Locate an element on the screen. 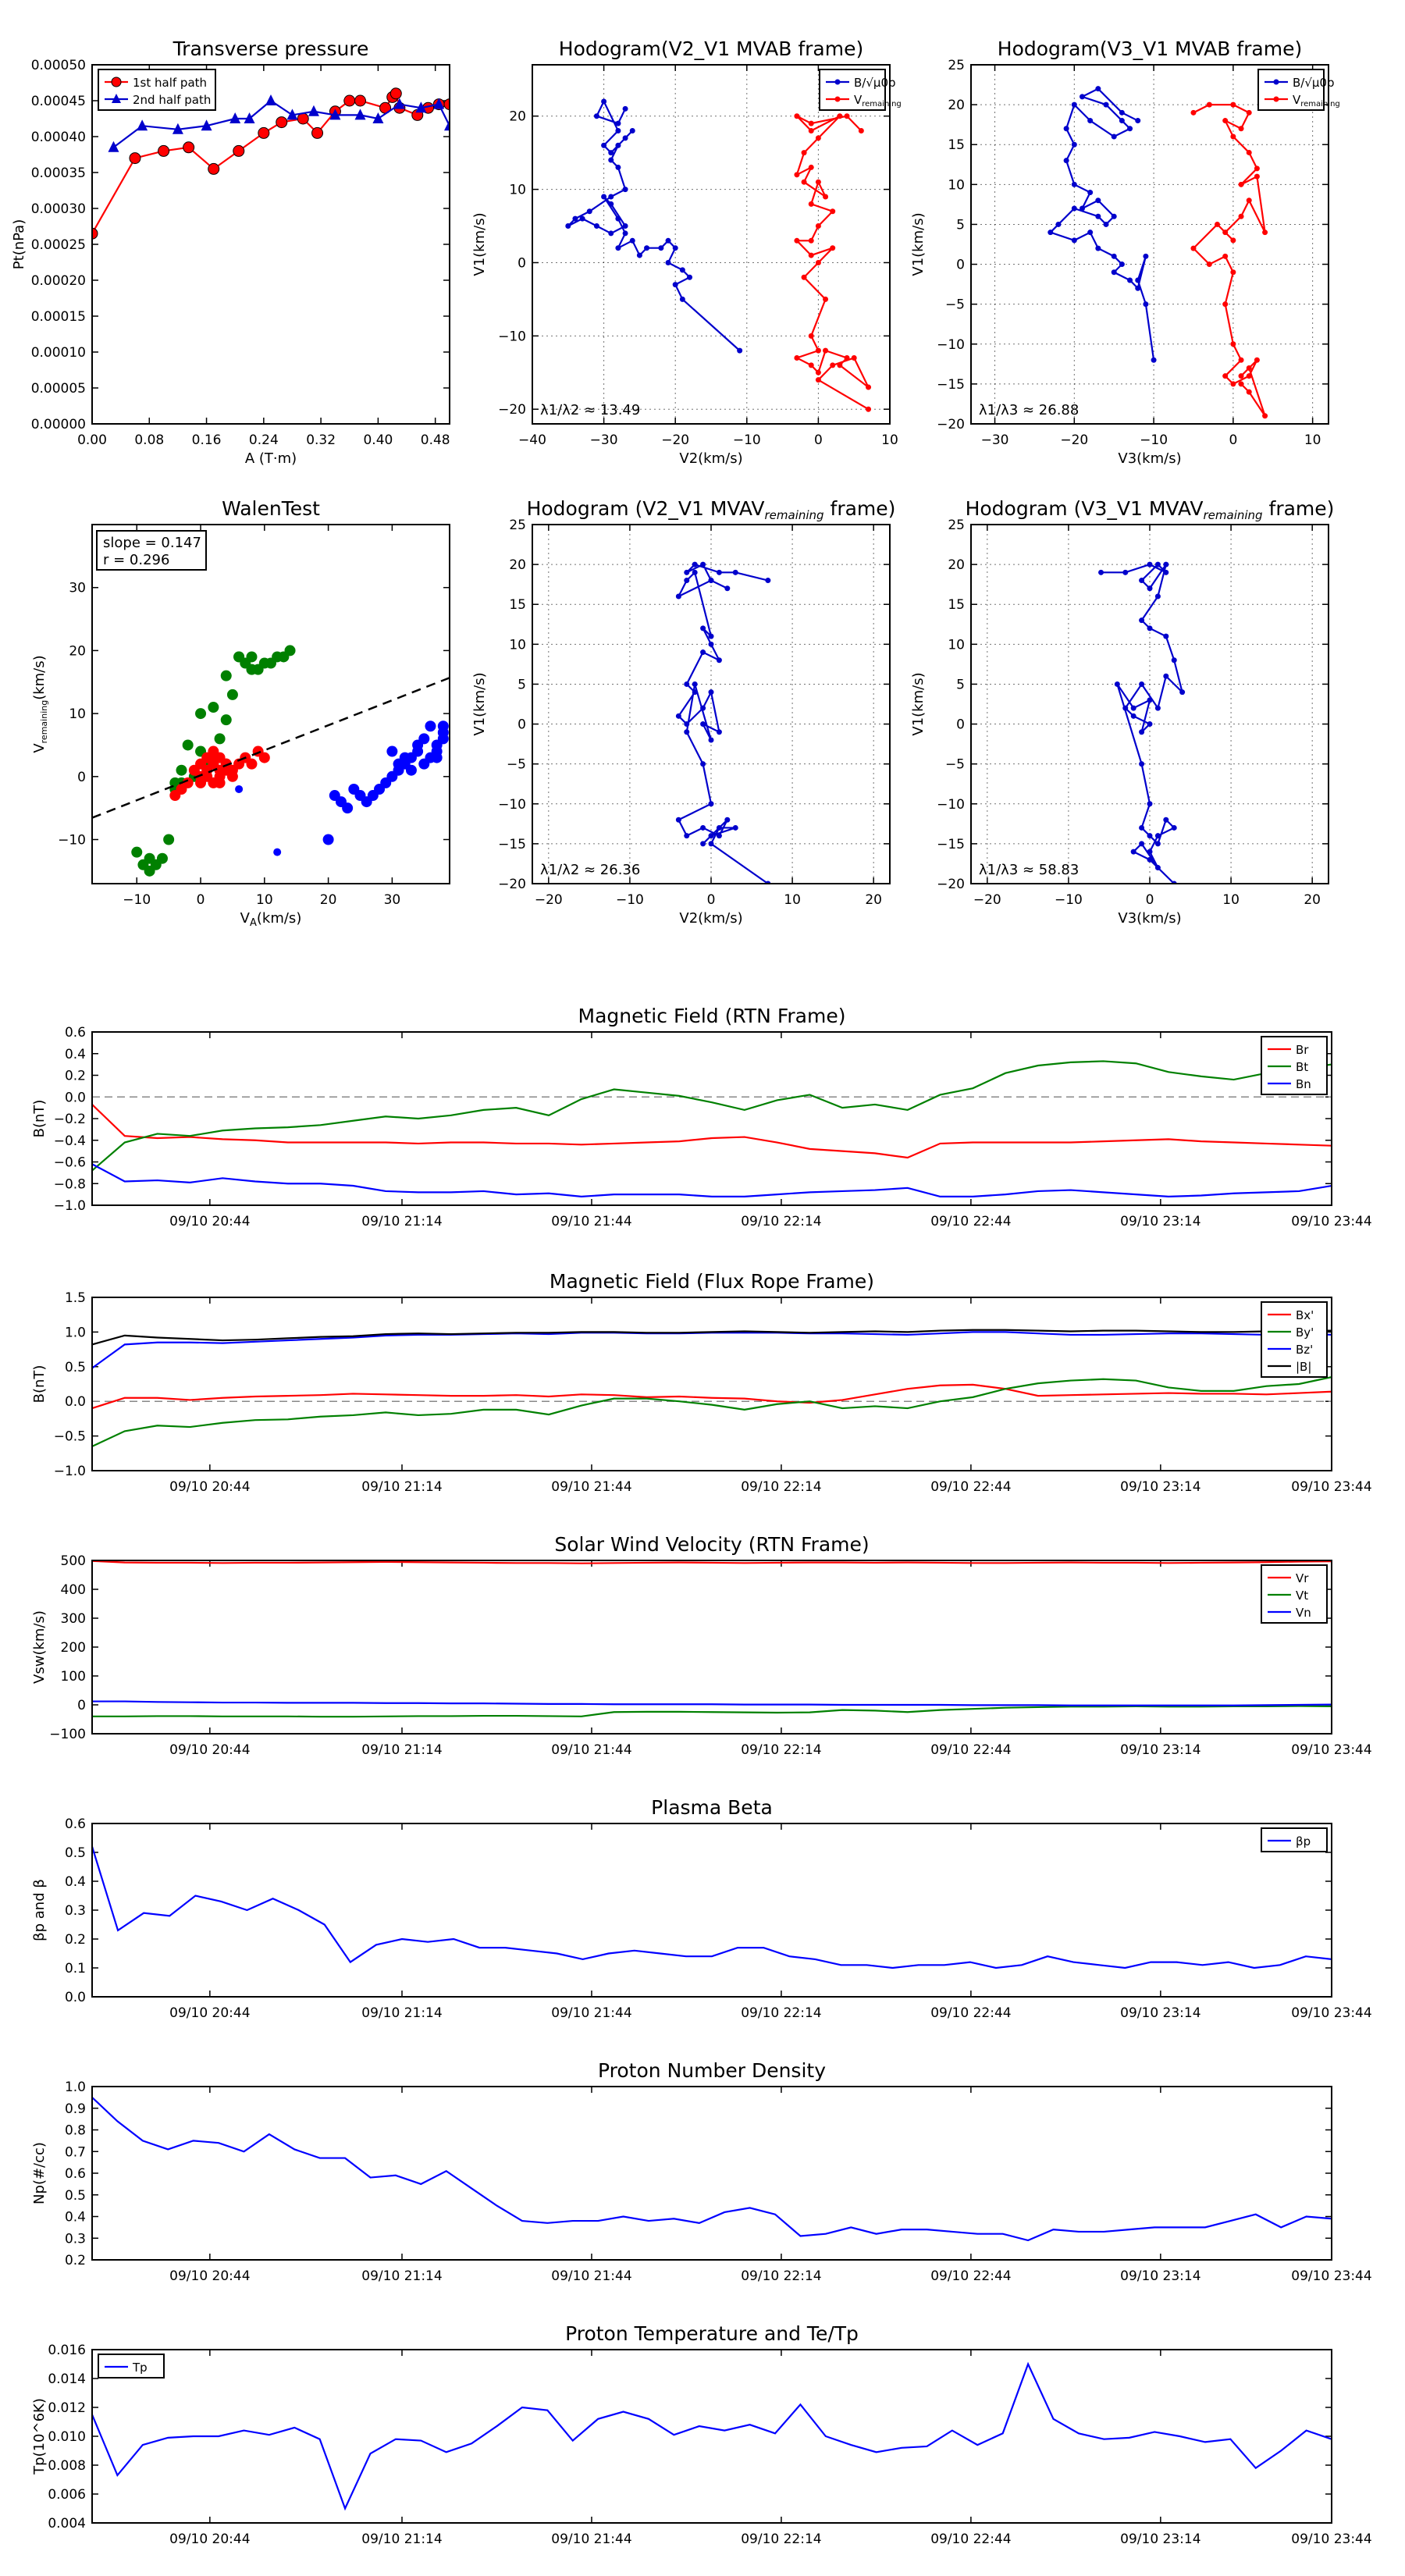 The height and width of the screenshot is (2576, 1405). legend-label: Tp is located at coordinates (140, 2368).